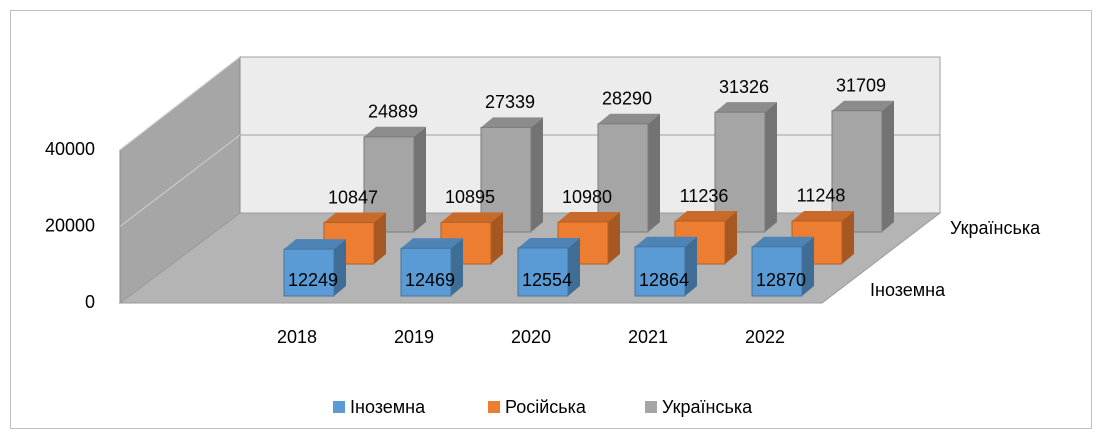 The height and width of the screenshot is (439, 1102). What do you see at coordinates (470, 197) in the screenshot?
I see `data-label: 10895` at bounding box center [470, 197].